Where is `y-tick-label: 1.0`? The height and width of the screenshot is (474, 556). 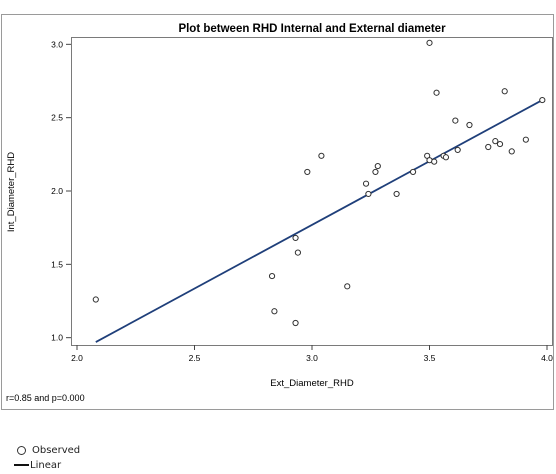
y-tick-label: 1.0 is located at coordinates (57, 338).